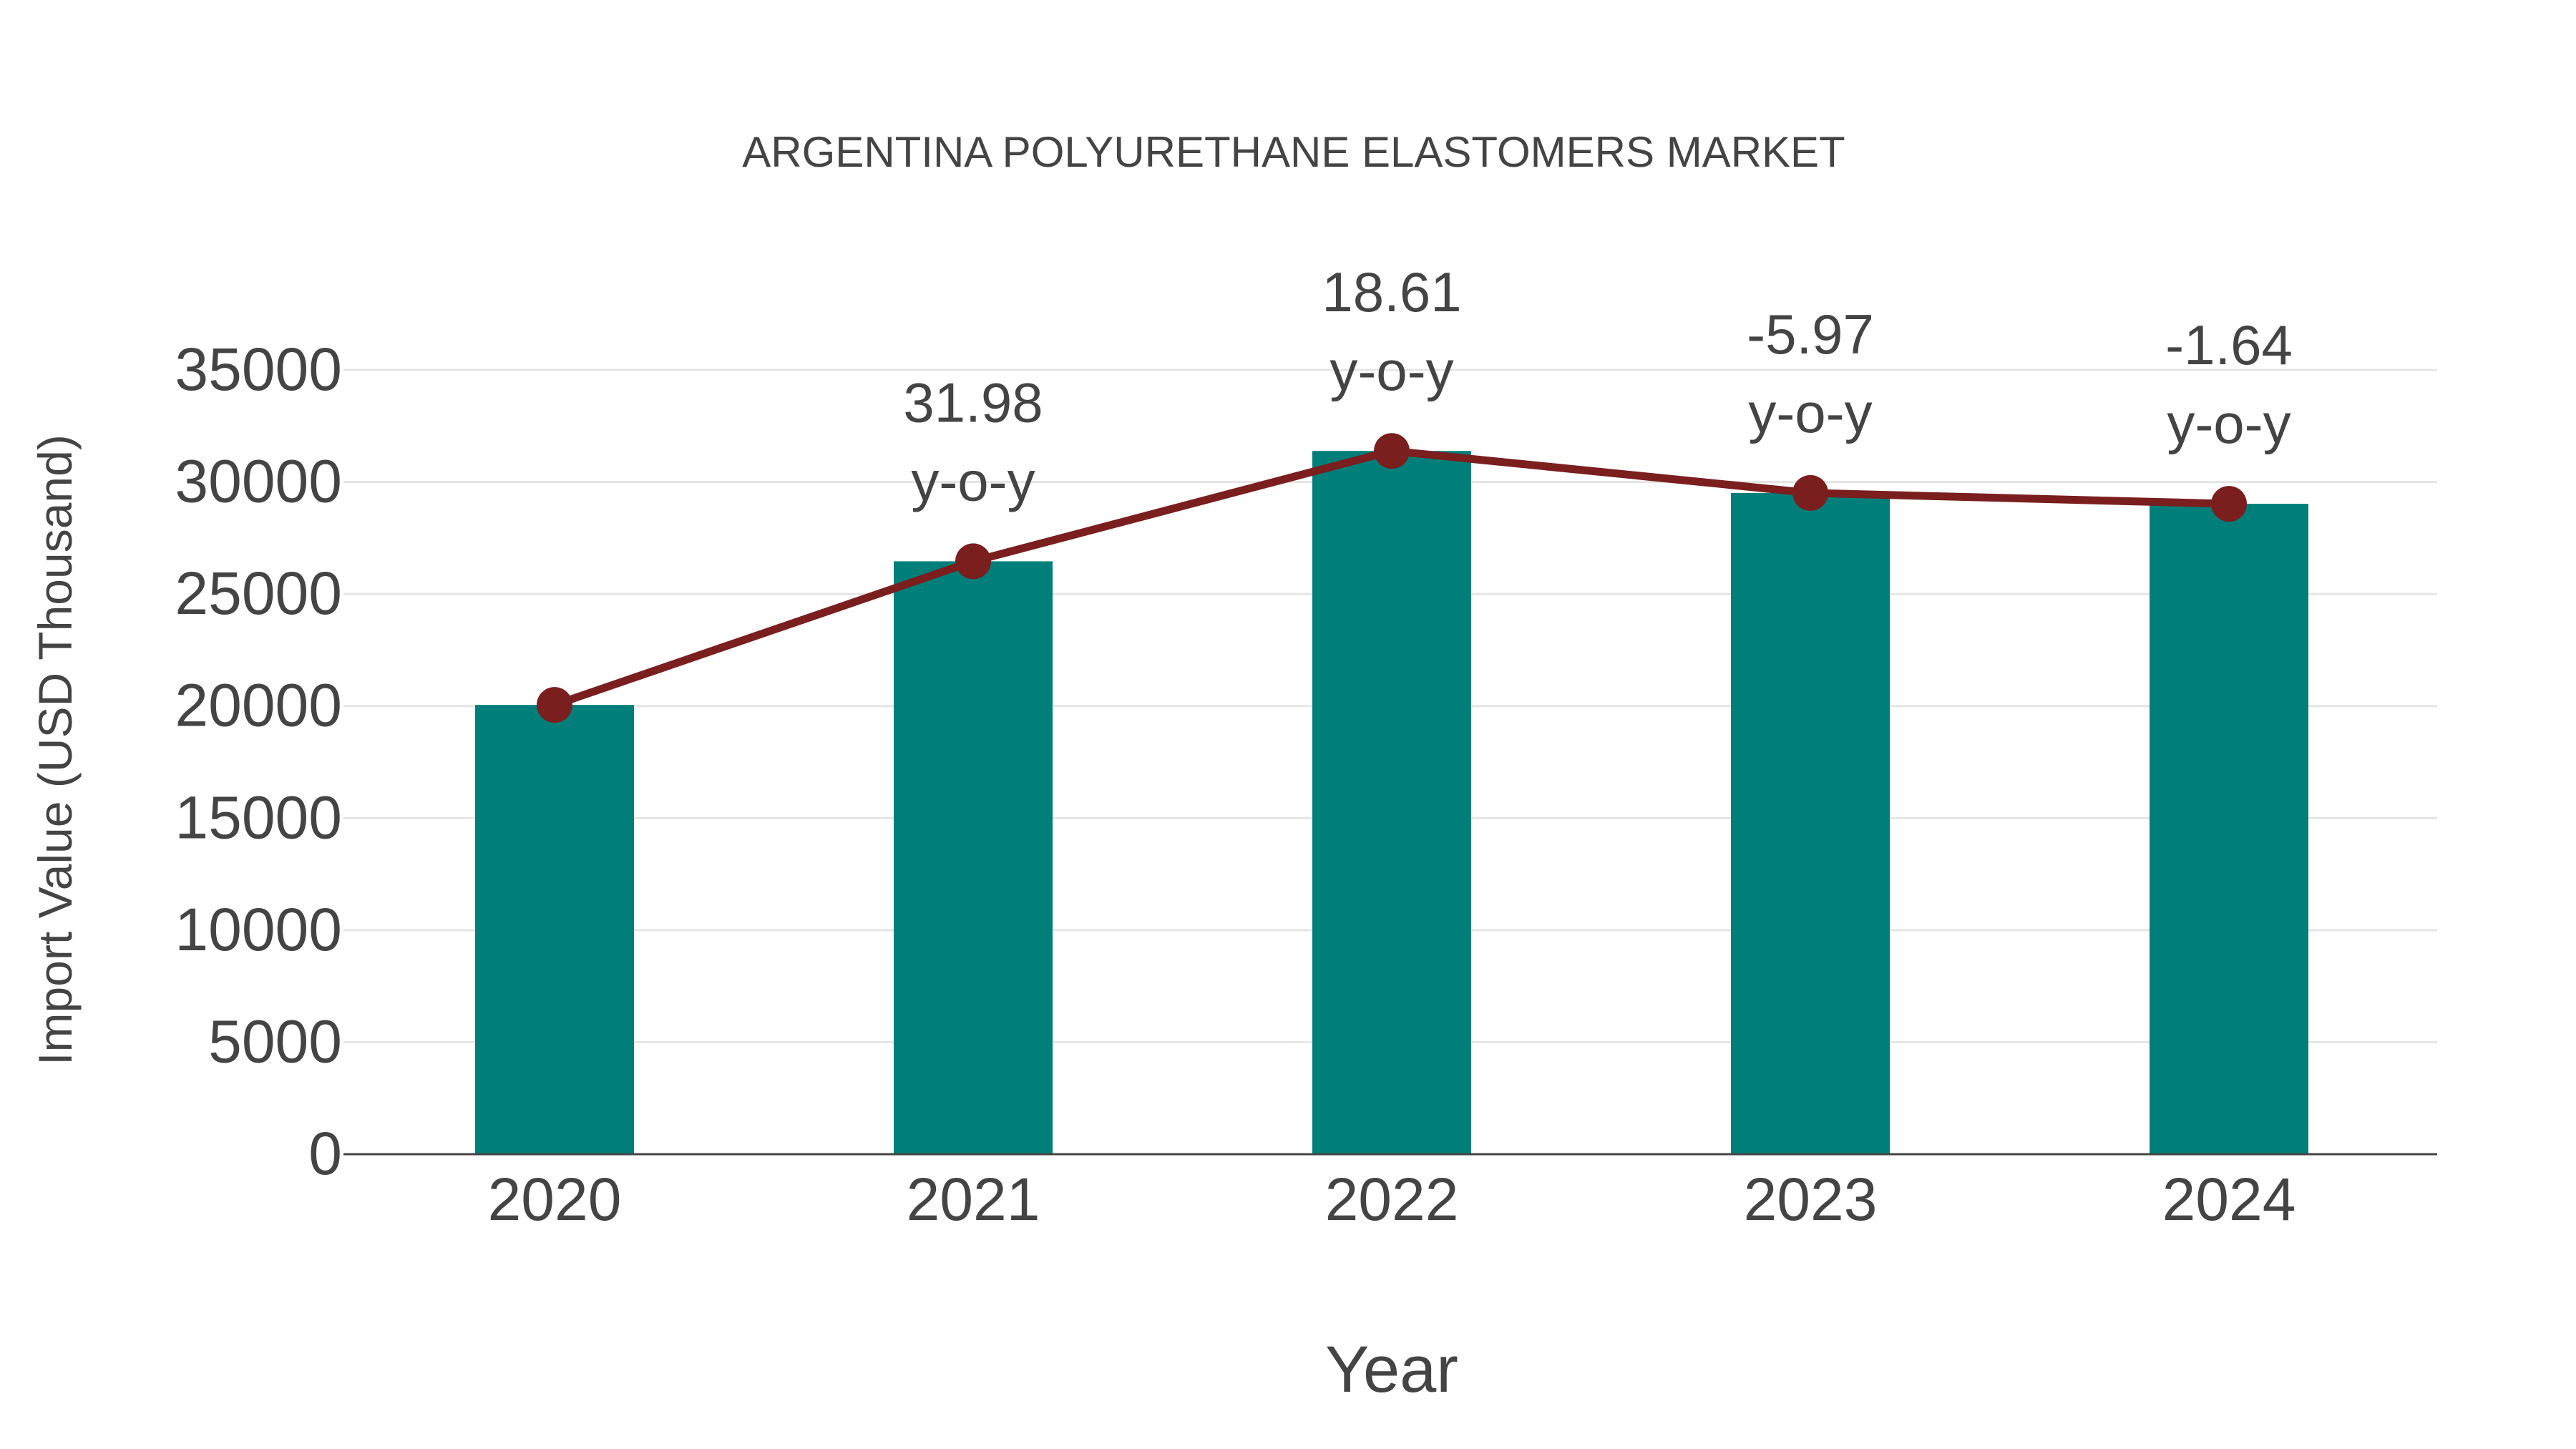 Image resolution: width=2576 pixels, height=1449 pixels. I want to click on y-tick-label: 15000, so click(258, 817).